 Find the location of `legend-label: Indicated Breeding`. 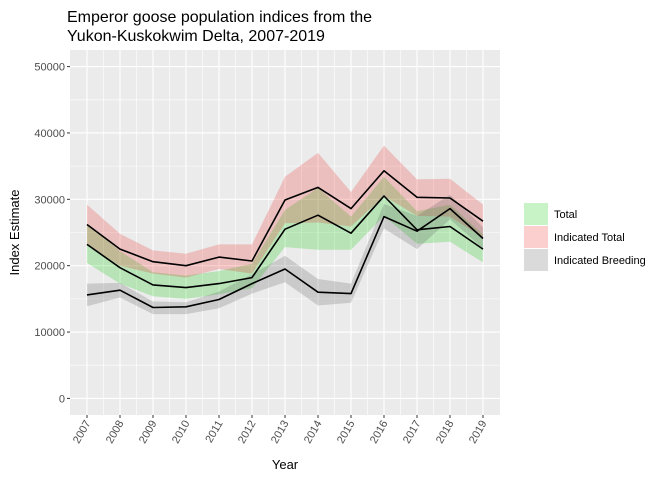

legend-label: Indicated Breeding is located at coordinates (600, 261).